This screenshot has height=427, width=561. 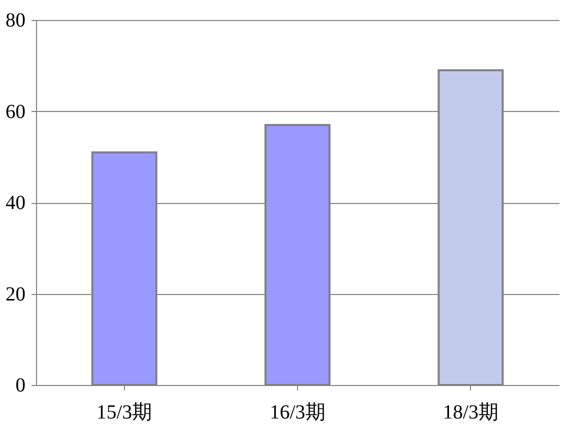 What do you see at coordinates (16, 294) in the screenshot?
I see `y-tick-label: 20` at bounding box center [16, 294].